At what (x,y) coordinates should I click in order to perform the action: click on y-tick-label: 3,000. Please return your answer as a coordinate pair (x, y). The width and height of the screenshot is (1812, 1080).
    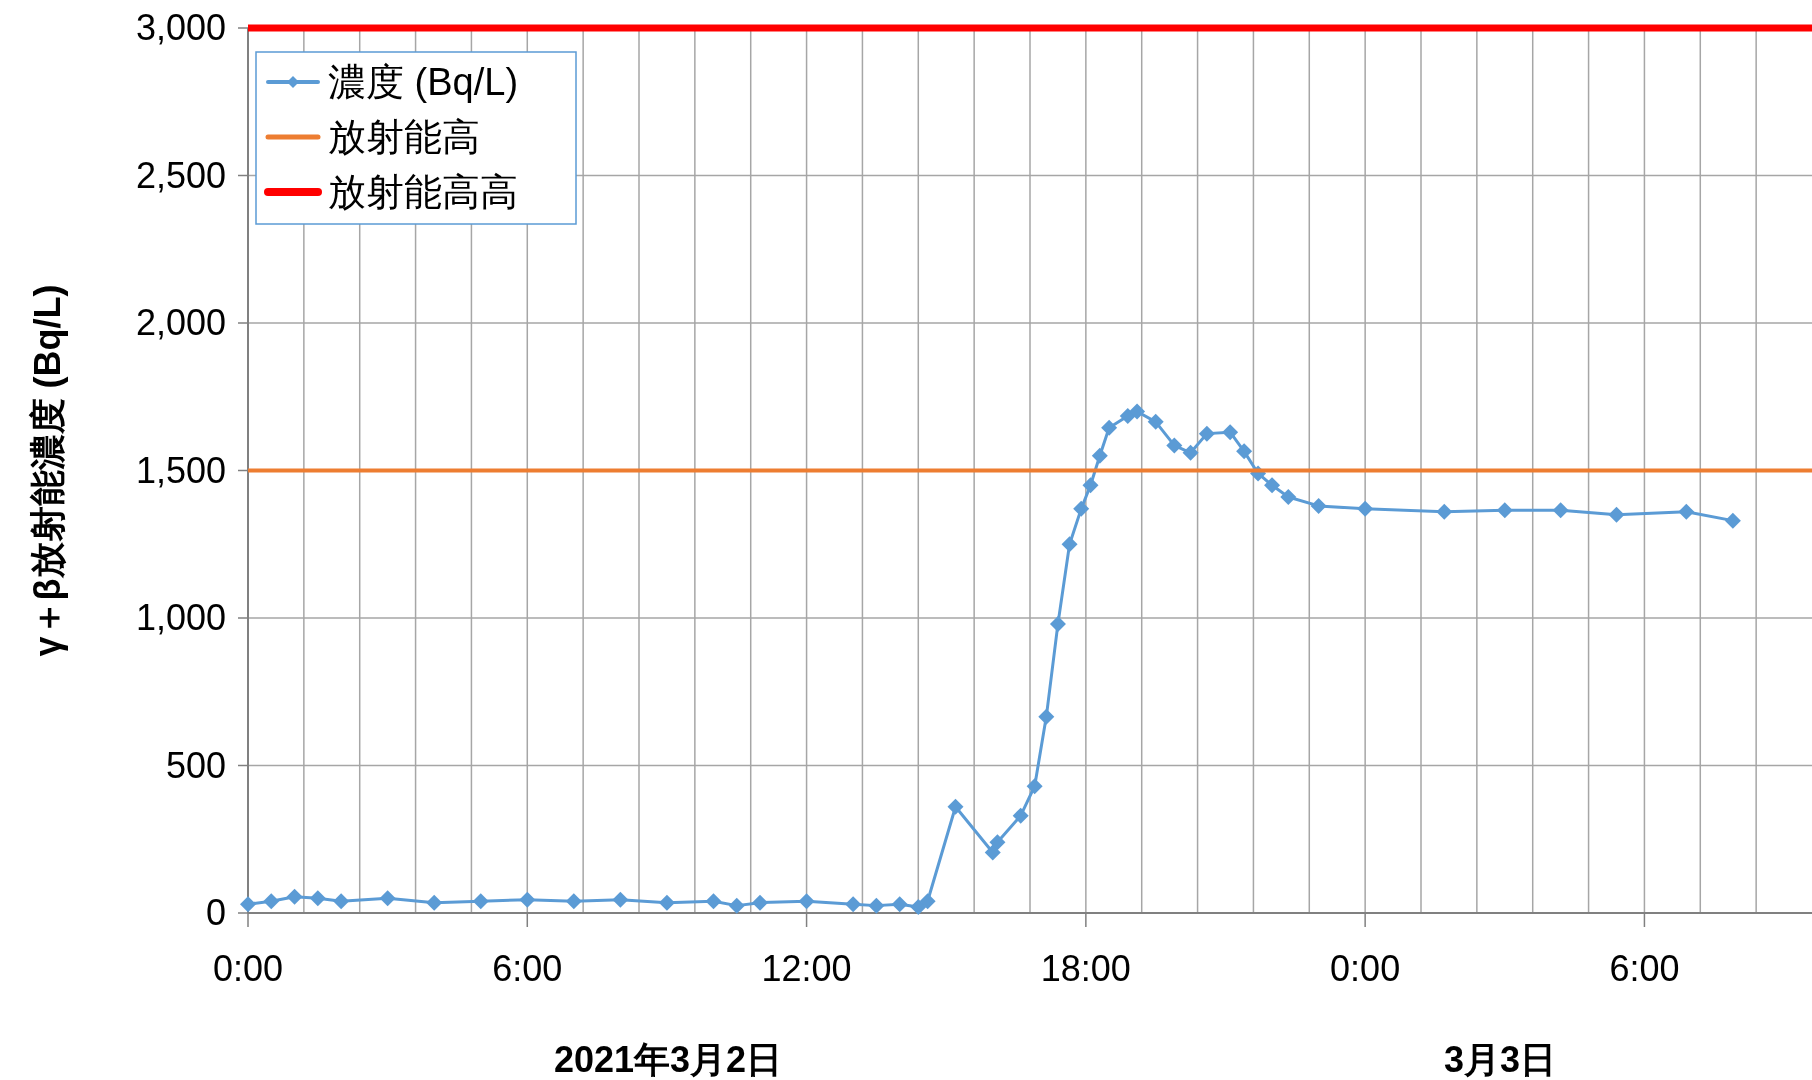
    Looking at the image, I should click on (180, 27).